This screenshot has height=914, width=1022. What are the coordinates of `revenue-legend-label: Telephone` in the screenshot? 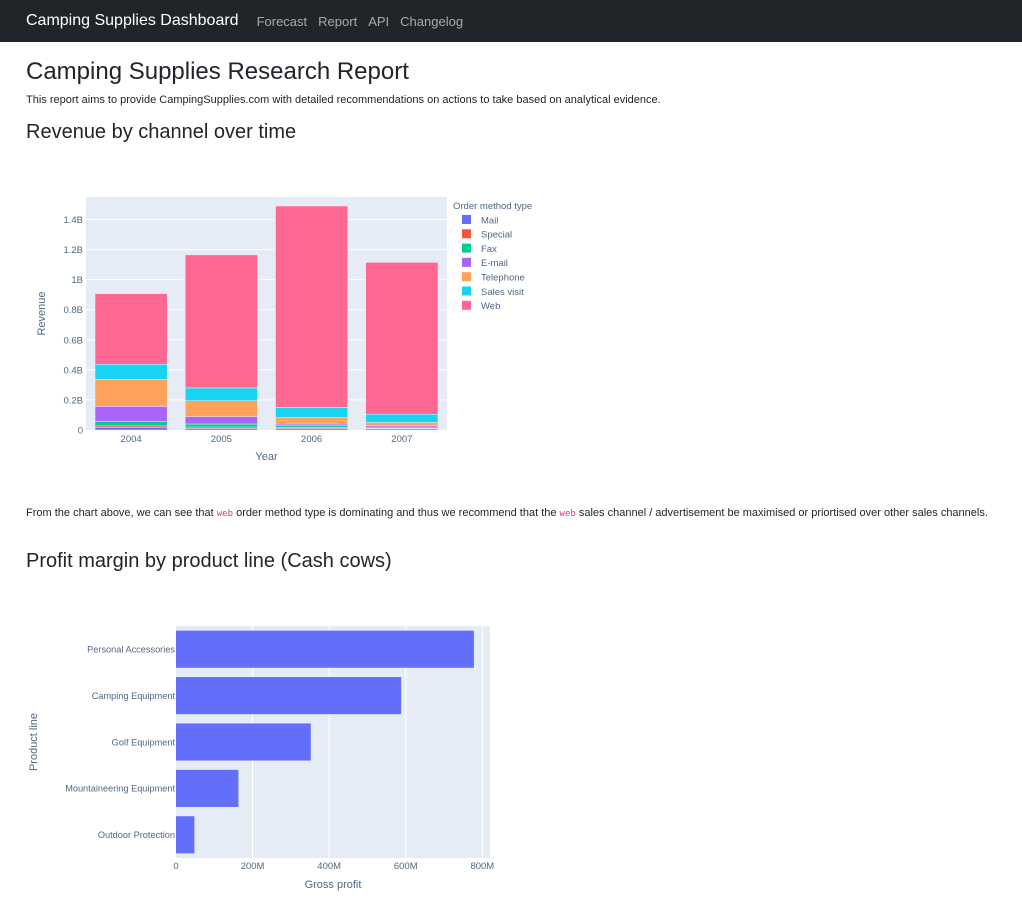 It's located at (503, 278).